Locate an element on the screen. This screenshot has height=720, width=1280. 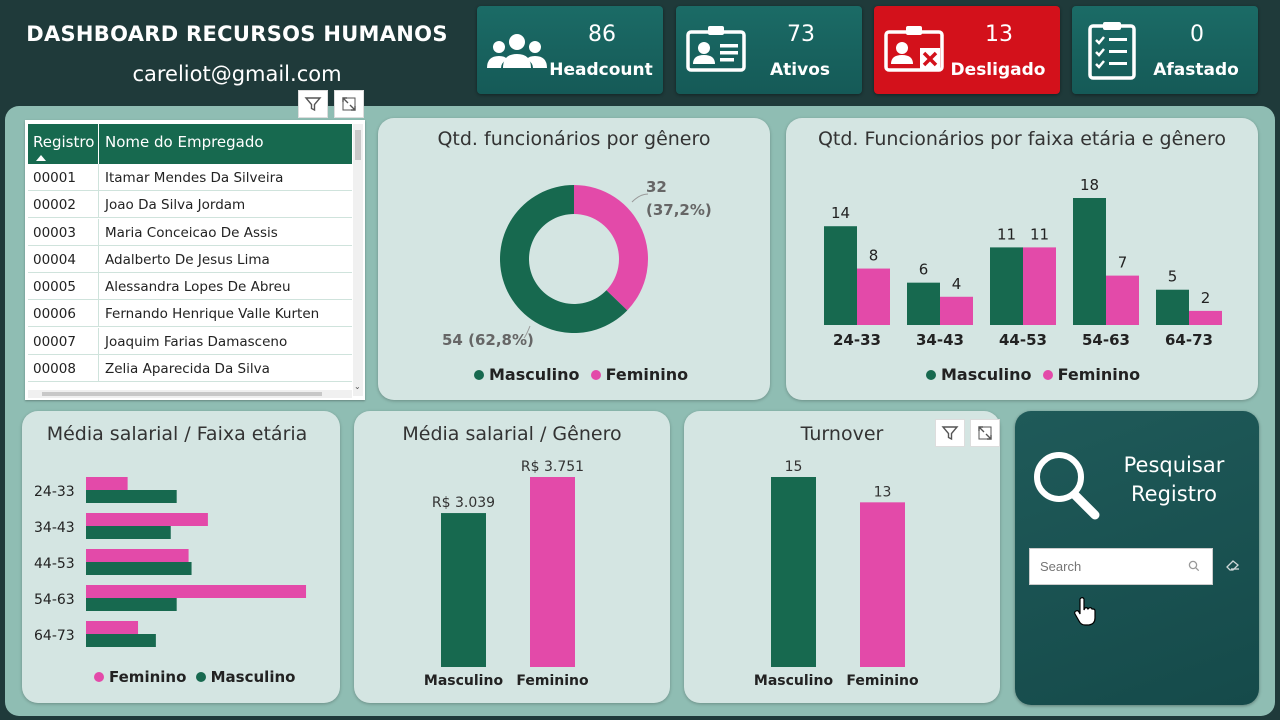
column-chart: 15 Masculino 13 Feminino is located at coordinates (842, 577).